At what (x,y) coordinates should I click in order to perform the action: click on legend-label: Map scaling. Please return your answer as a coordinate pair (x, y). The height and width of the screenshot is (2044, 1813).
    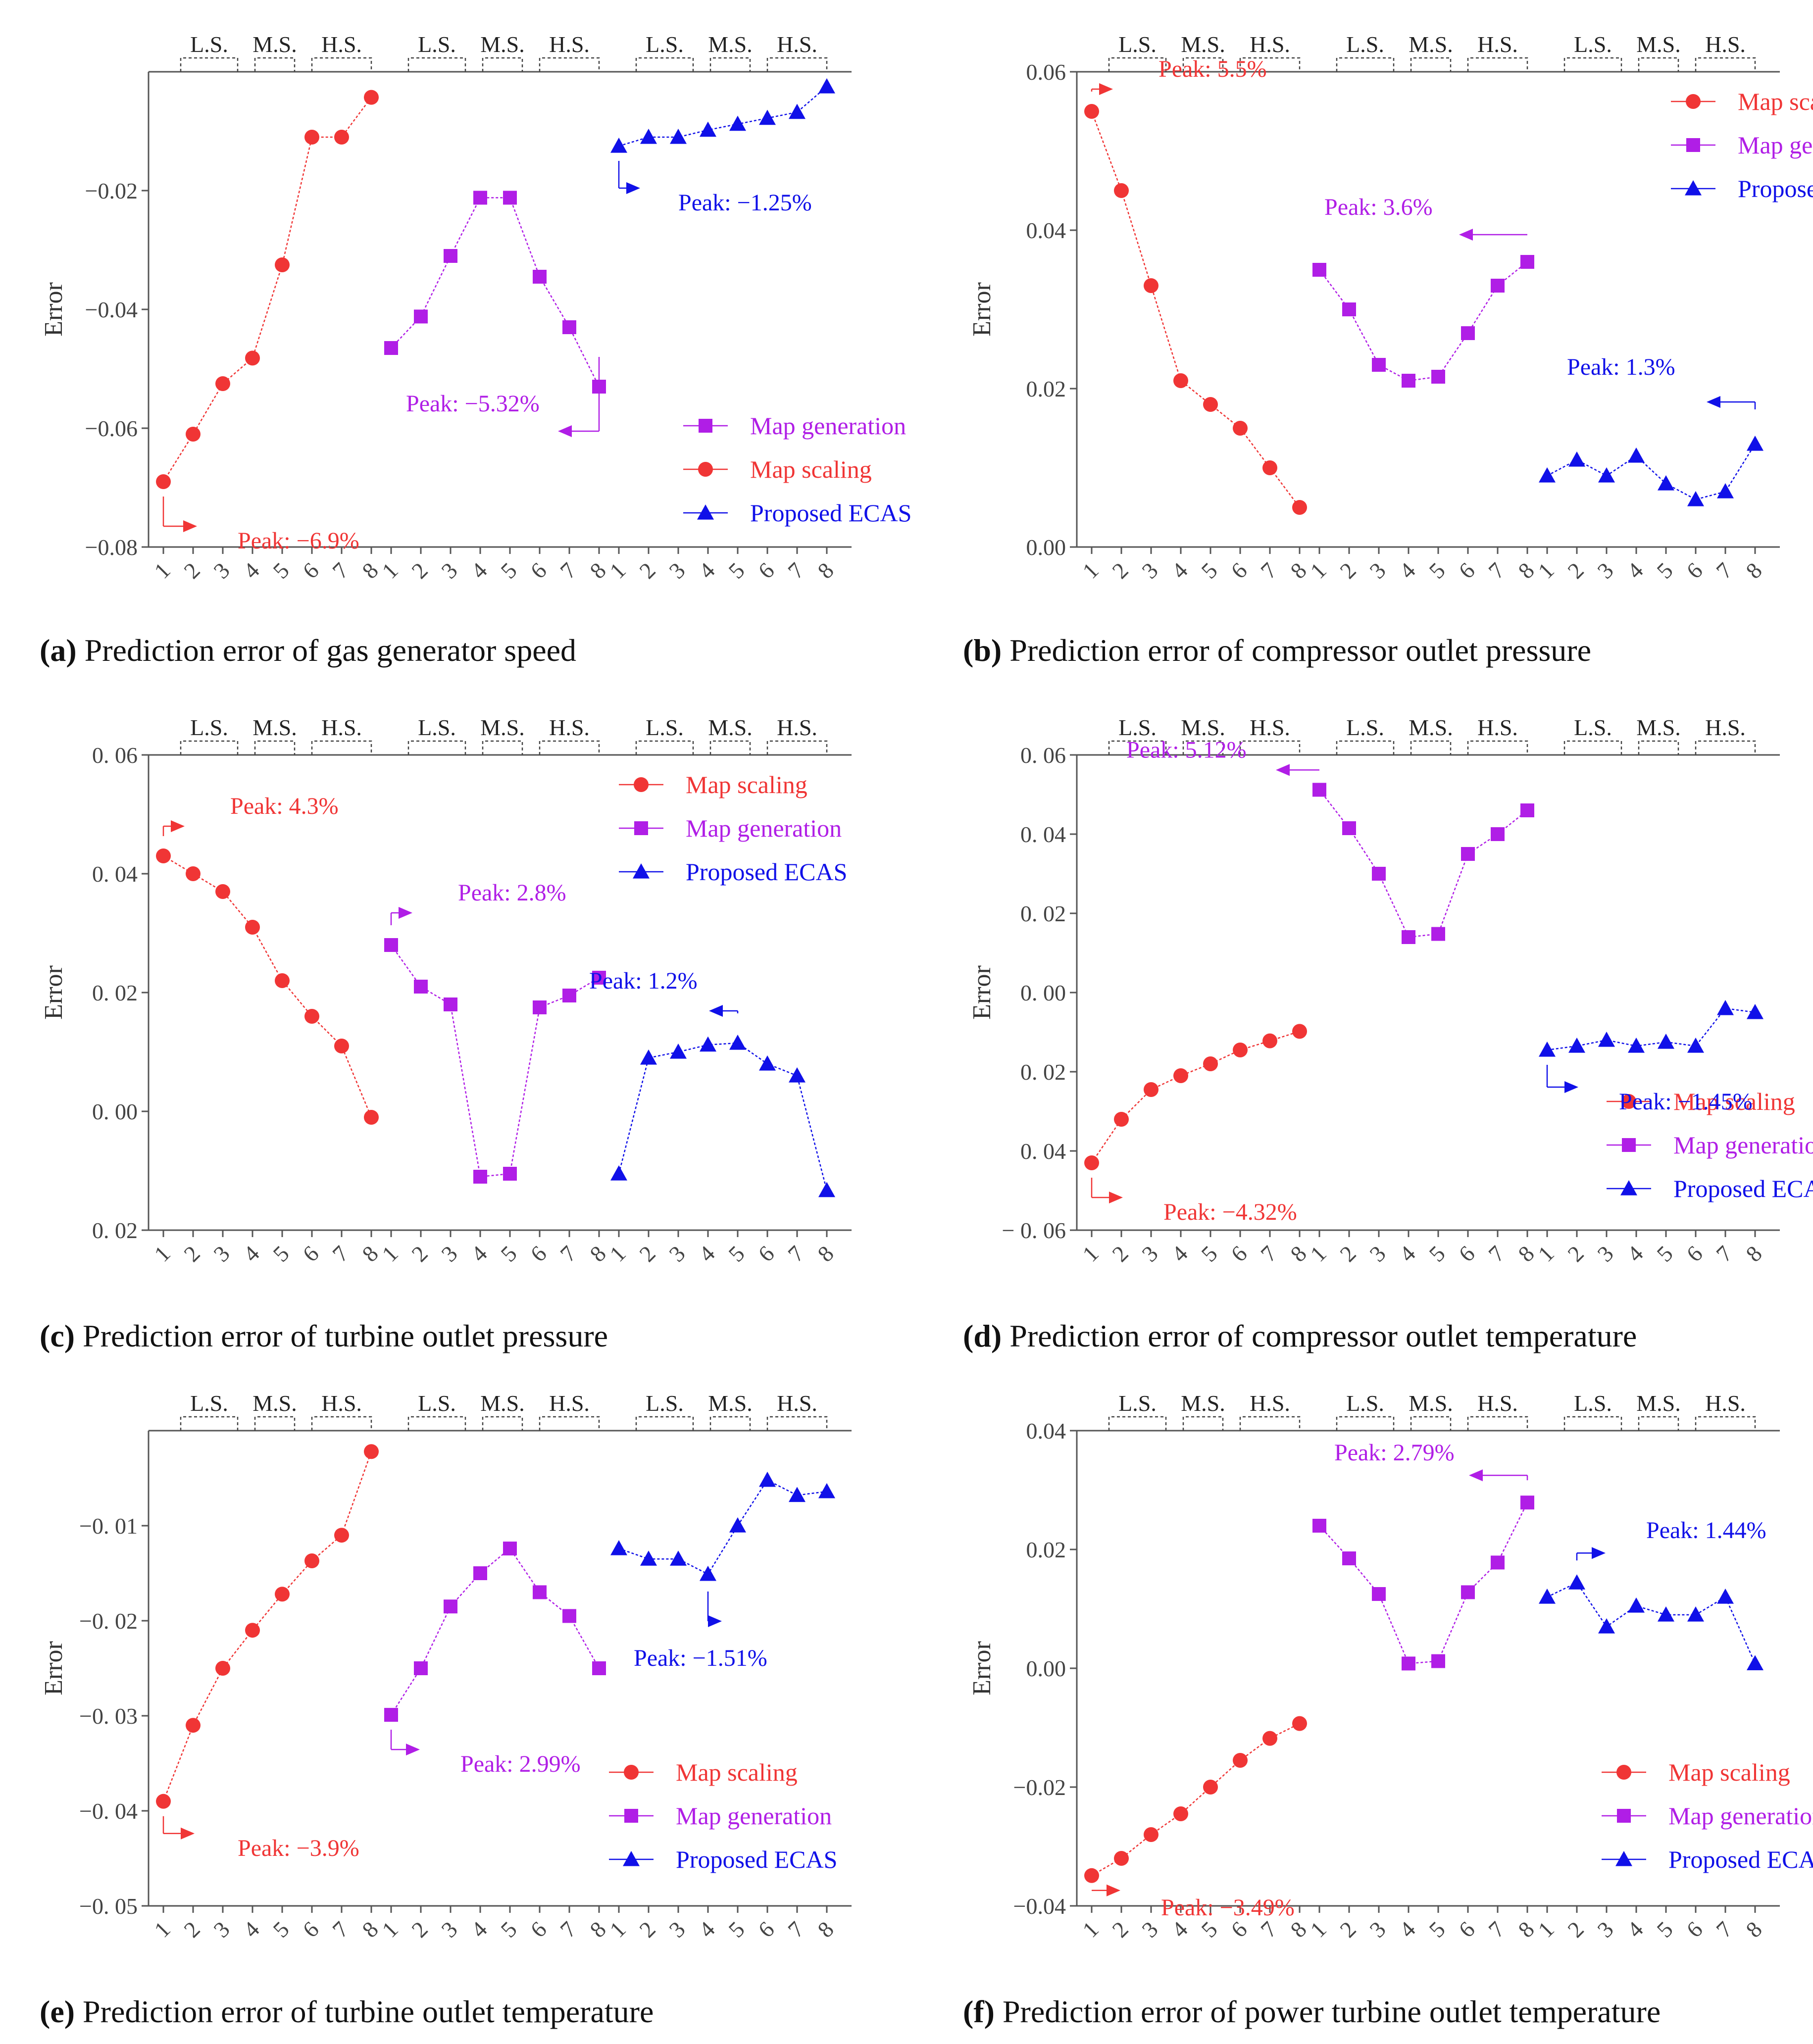
    Looking at the image, I should click on (737, 1772).